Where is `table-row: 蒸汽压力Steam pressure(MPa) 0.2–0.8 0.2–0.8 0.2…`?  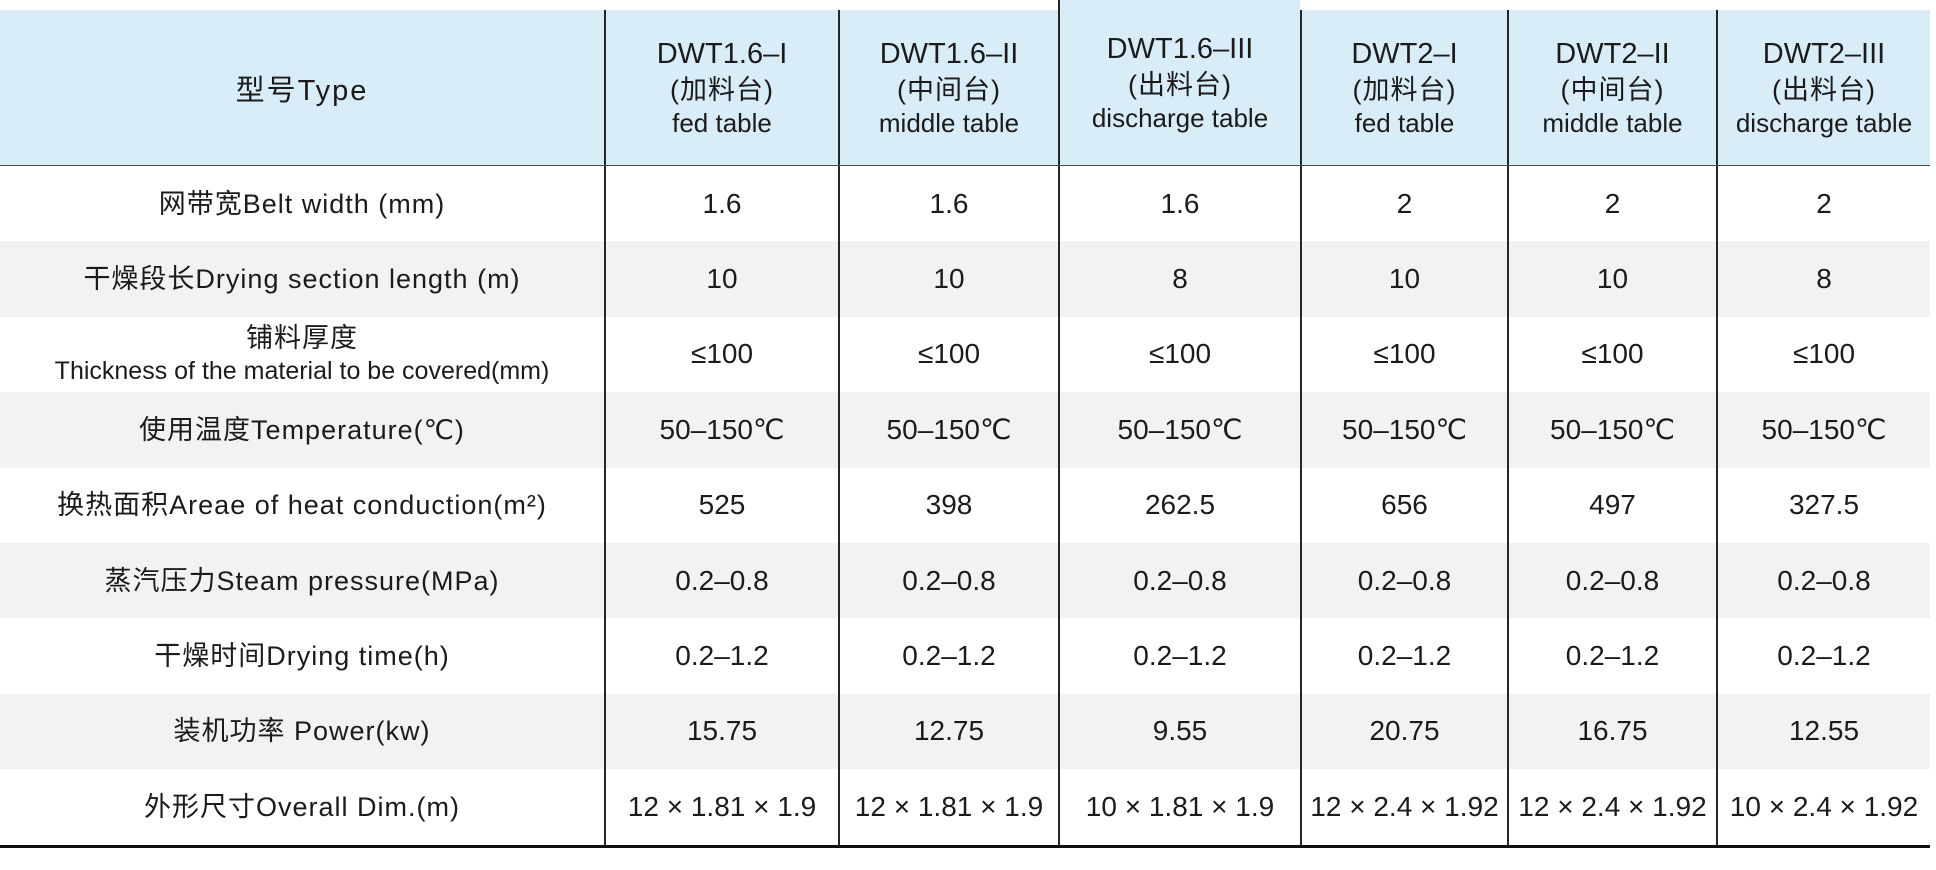 table-row: 蒸汽压力Steam pressure(MPa) 0.2–0.8 0.2–0.8 0.2… is located at coordinates (965, 580).